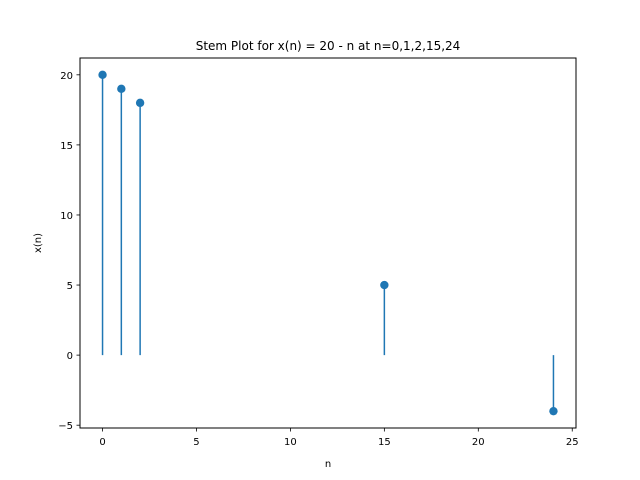  I want to click on y-tick-label: 10, so click(66, 216).